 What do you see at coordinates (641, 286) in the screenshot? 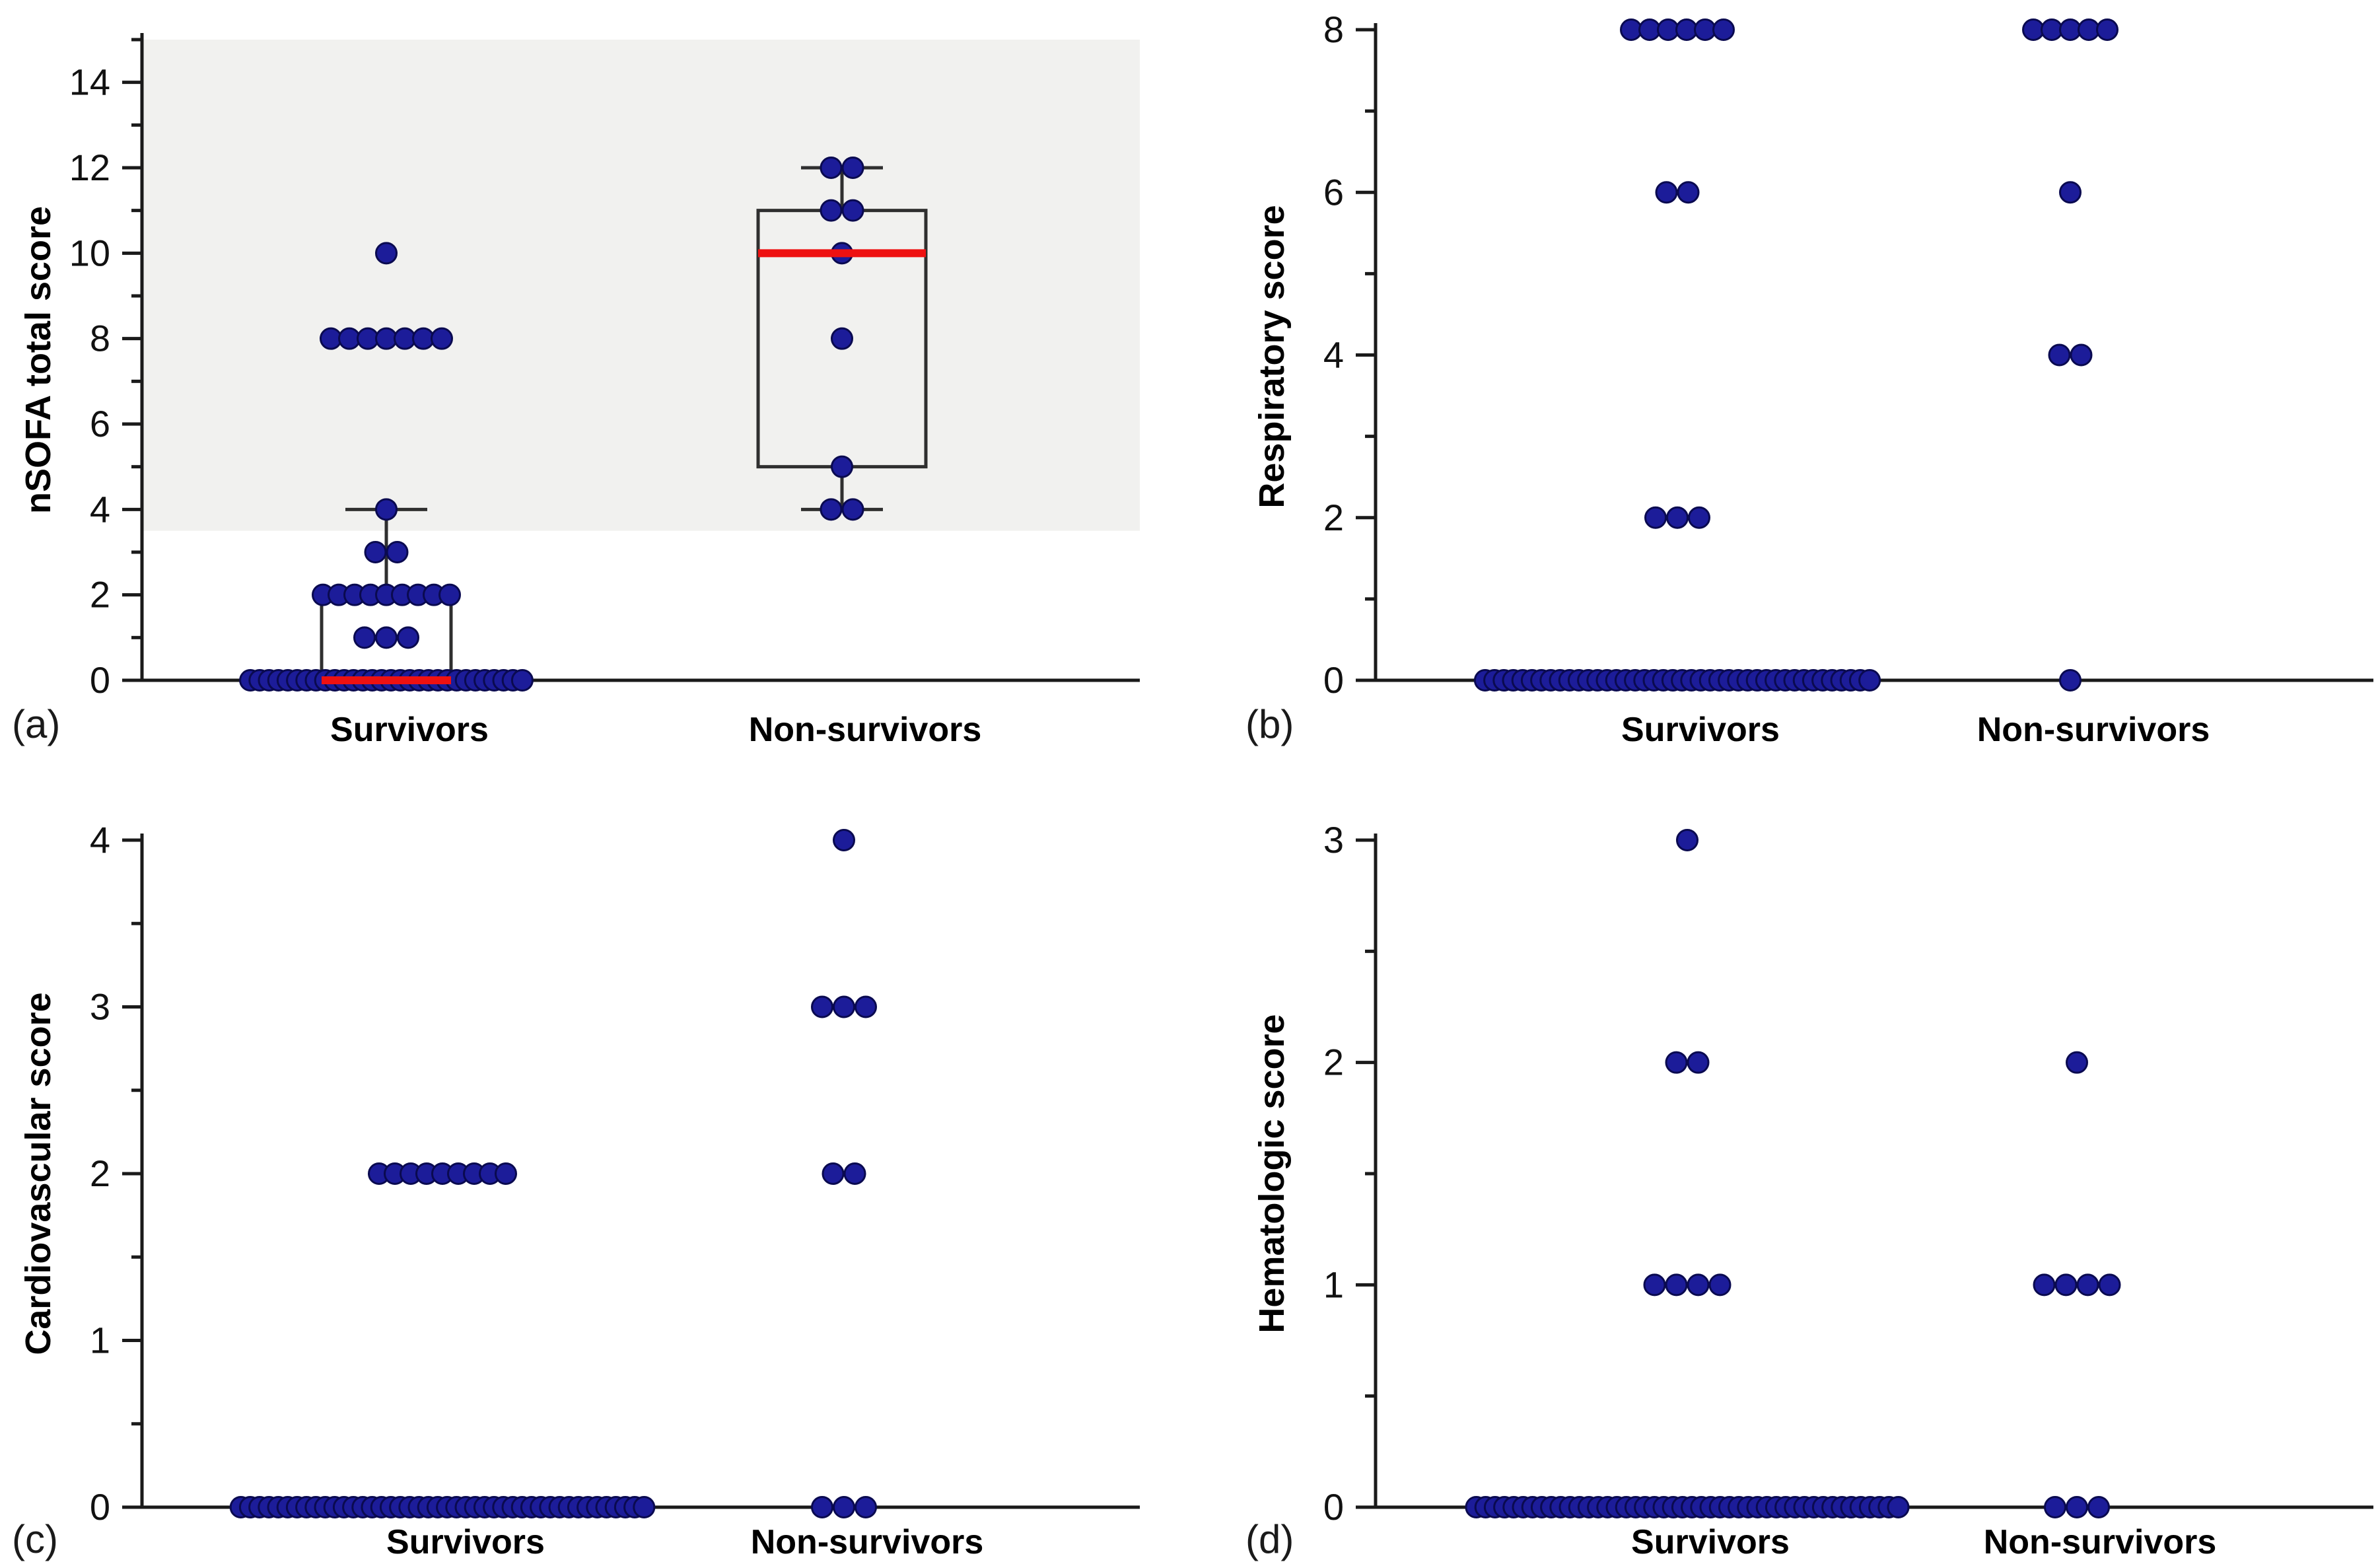
I see `shaded-region-nsofa-high` at bounding box center [641, 286].